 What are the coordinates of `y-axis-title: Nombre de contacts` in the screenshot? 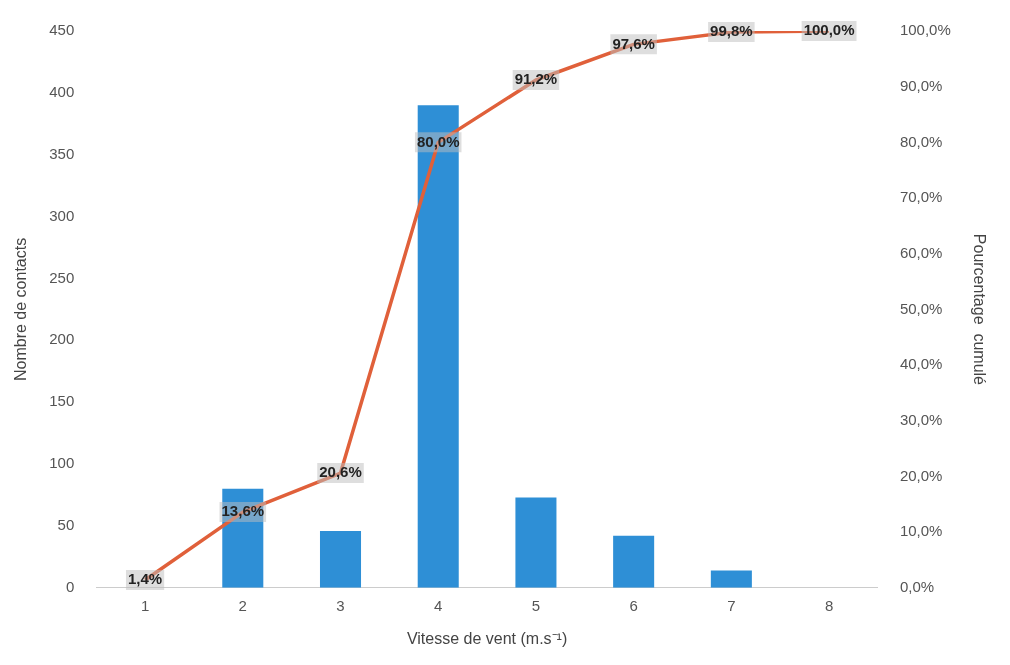 It's located at (21, 309).